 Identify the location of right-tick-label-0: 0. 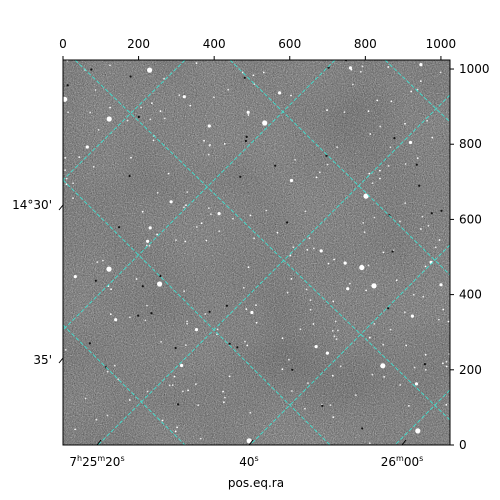
(463, 445).